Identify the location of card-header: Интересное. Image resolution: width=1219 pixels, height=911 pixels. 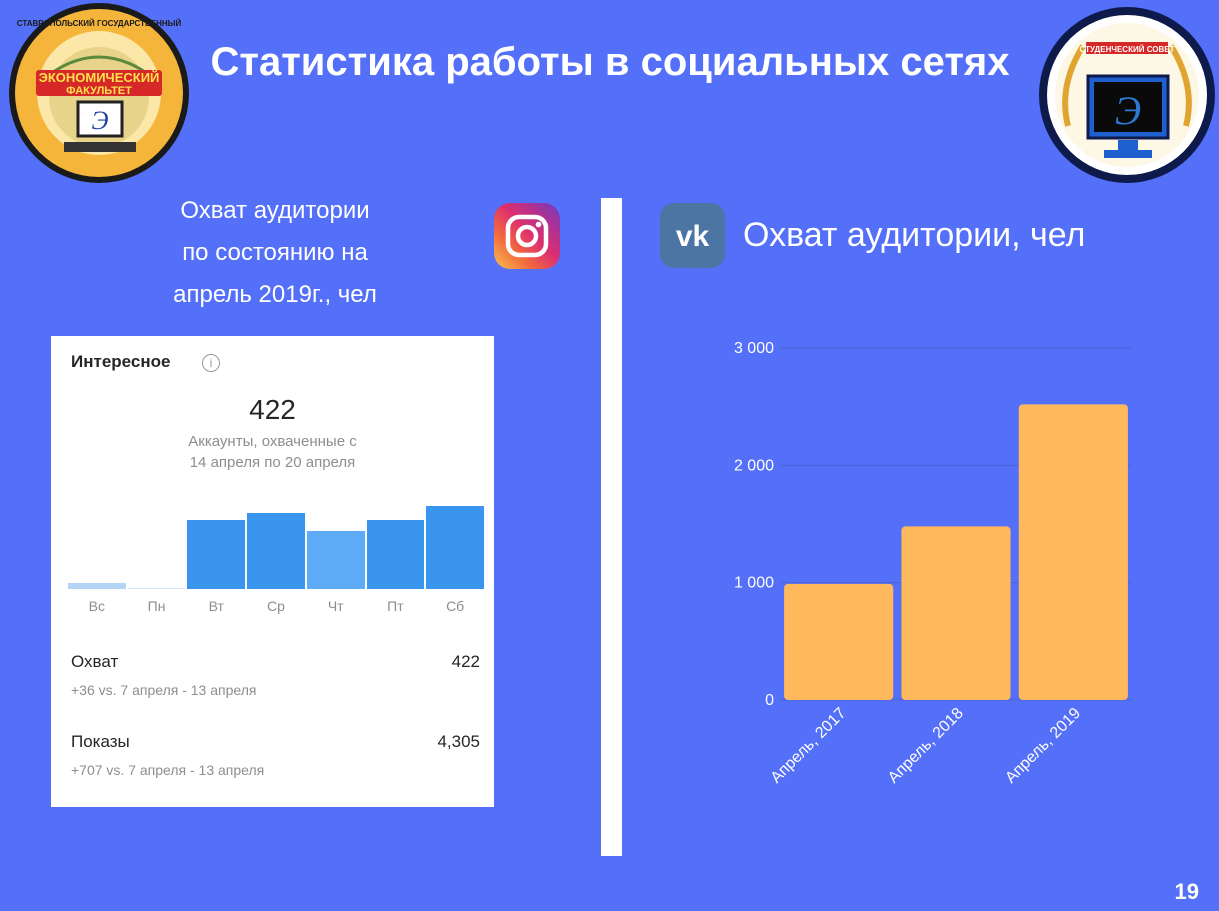
(121, 361).